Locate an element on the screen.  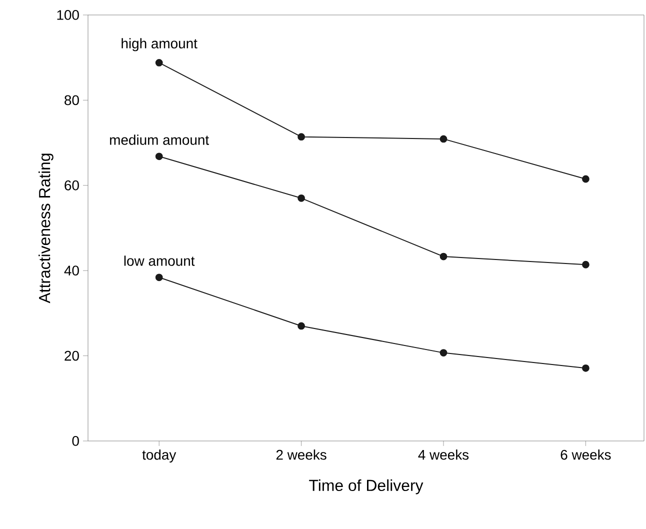
y-axis-title: Attractiveness Rating is located at coordinates (46, 229).